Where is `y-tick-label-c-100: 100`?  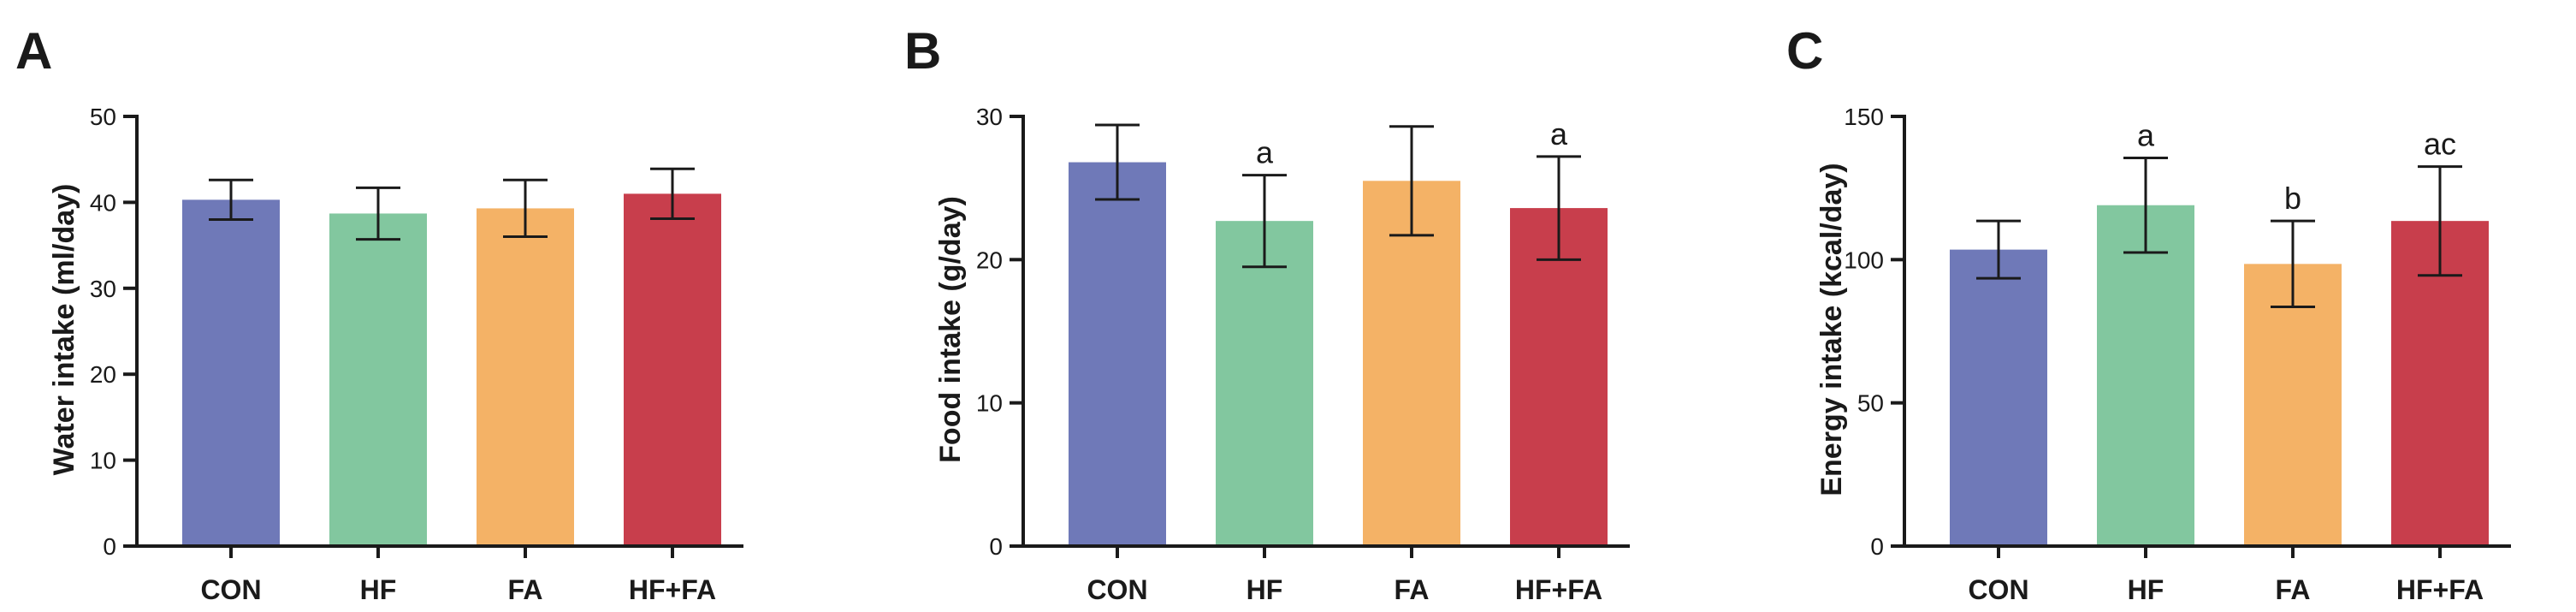 y-tick-label-c-100: 100 is located at coordinates (1864, 260).